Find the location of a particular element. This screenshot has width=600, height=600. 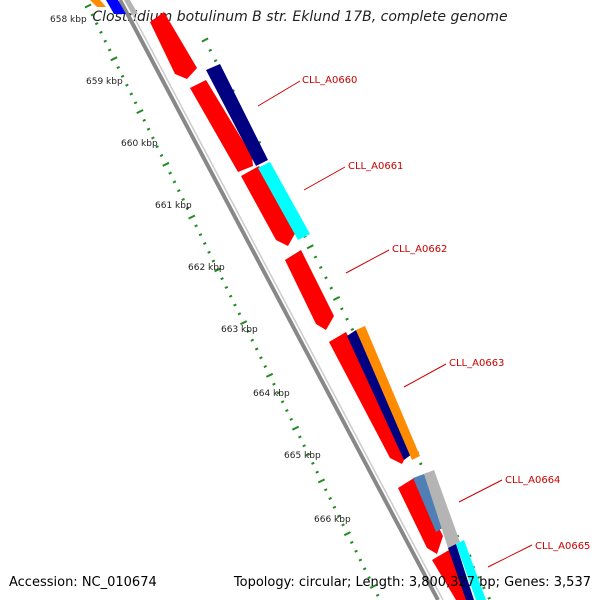

tick-label: 663 kbp is located at coordinates (239, 330).